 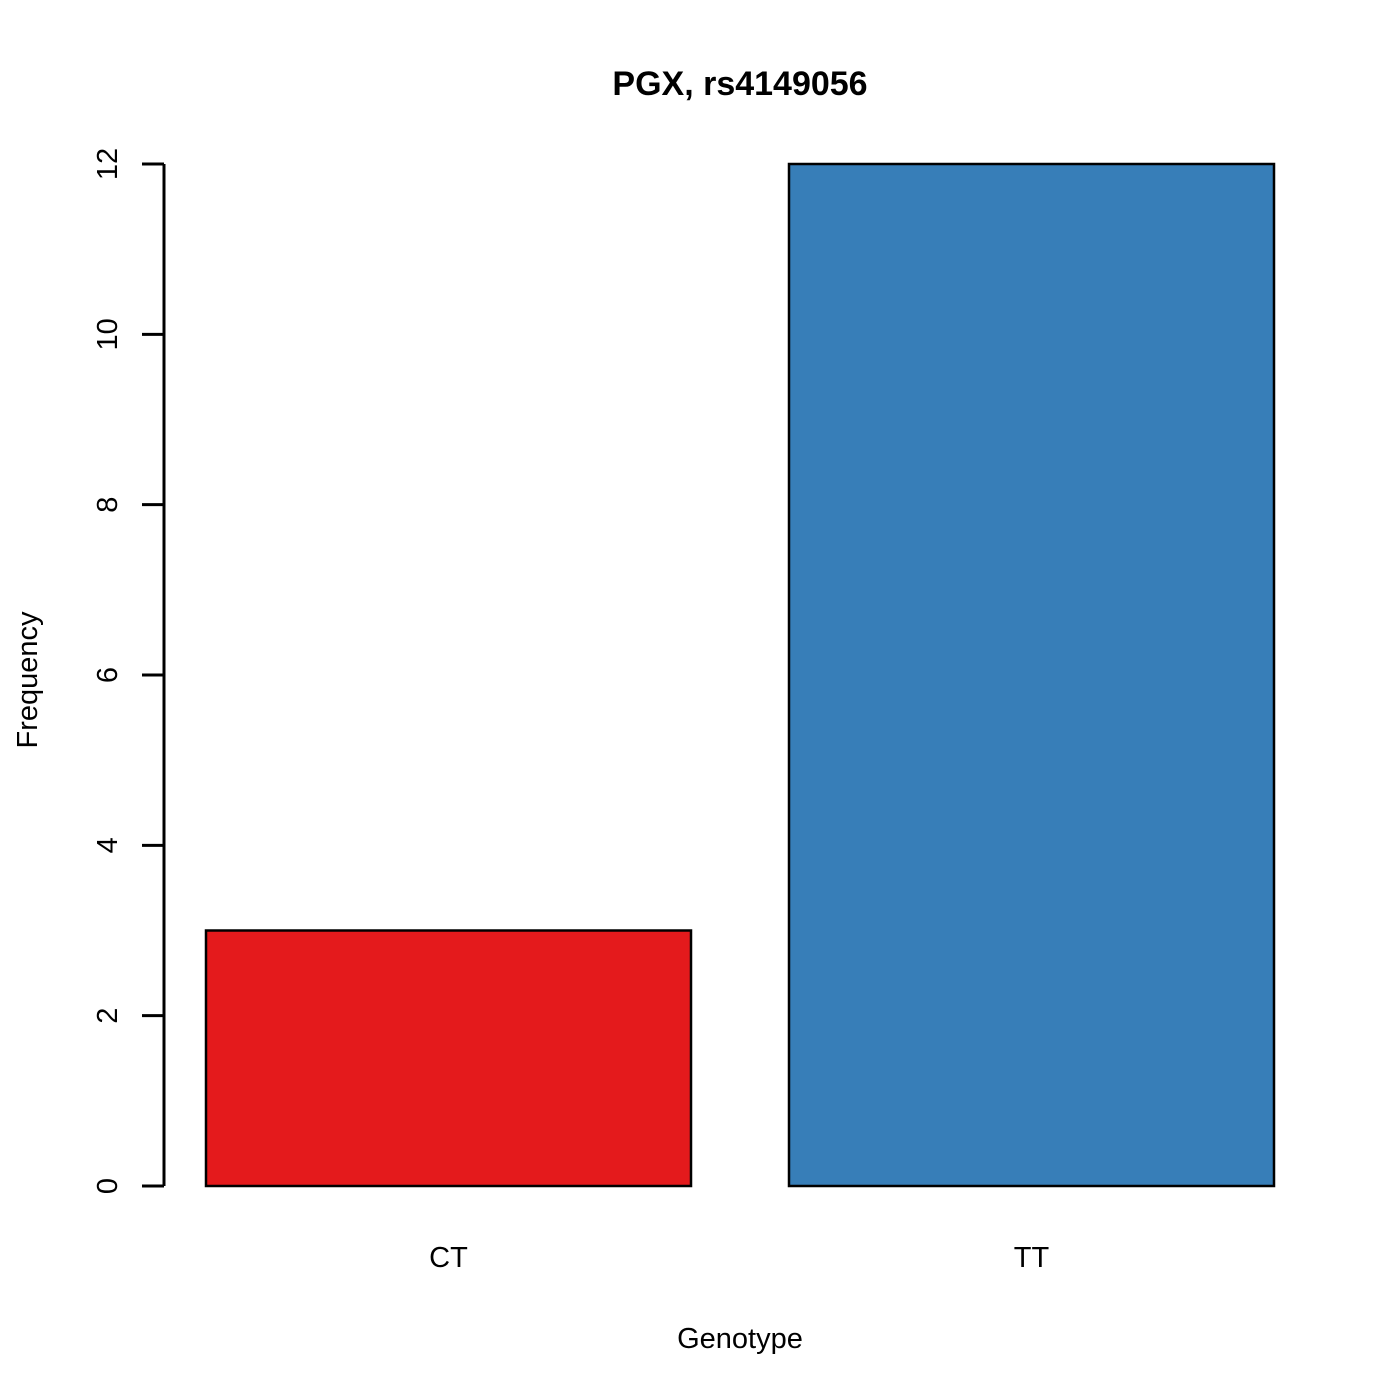 What do you see at coordinates (108, 164) in the screenshot?
I see `y-axis-tick-label: 12` at bounding box center [108, 164].